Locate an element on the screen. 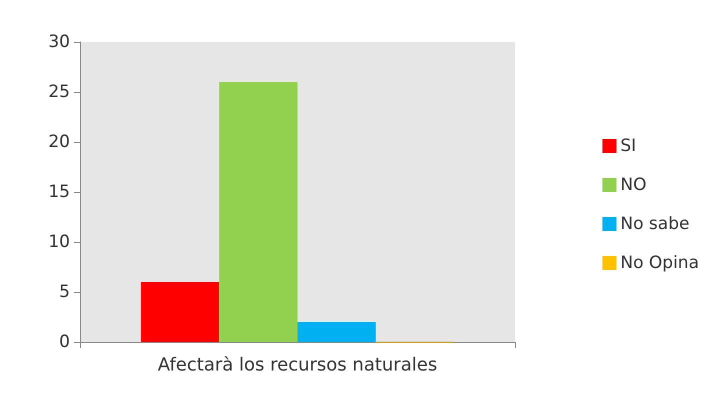 This screenshot has height=409, width=726. legend-label: No Opina is located at coordinates (659, 263).